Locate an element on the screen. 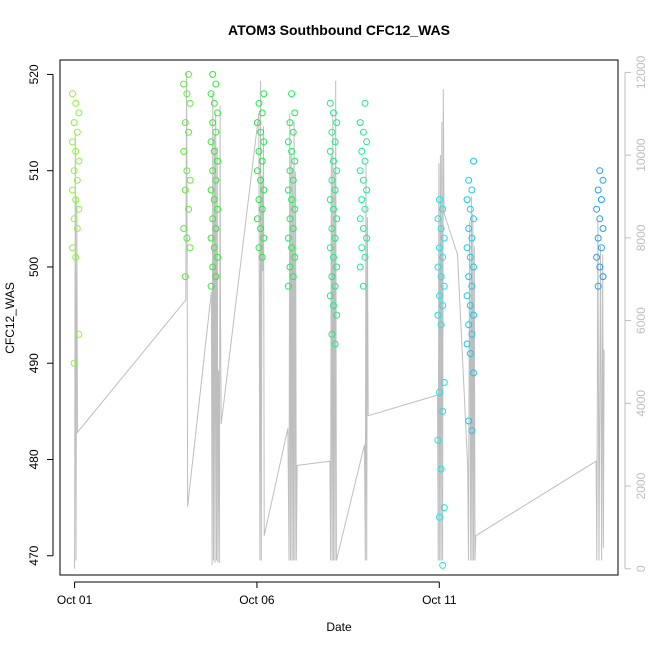  x-axis-label: Date is located at coordinates (339, 627).